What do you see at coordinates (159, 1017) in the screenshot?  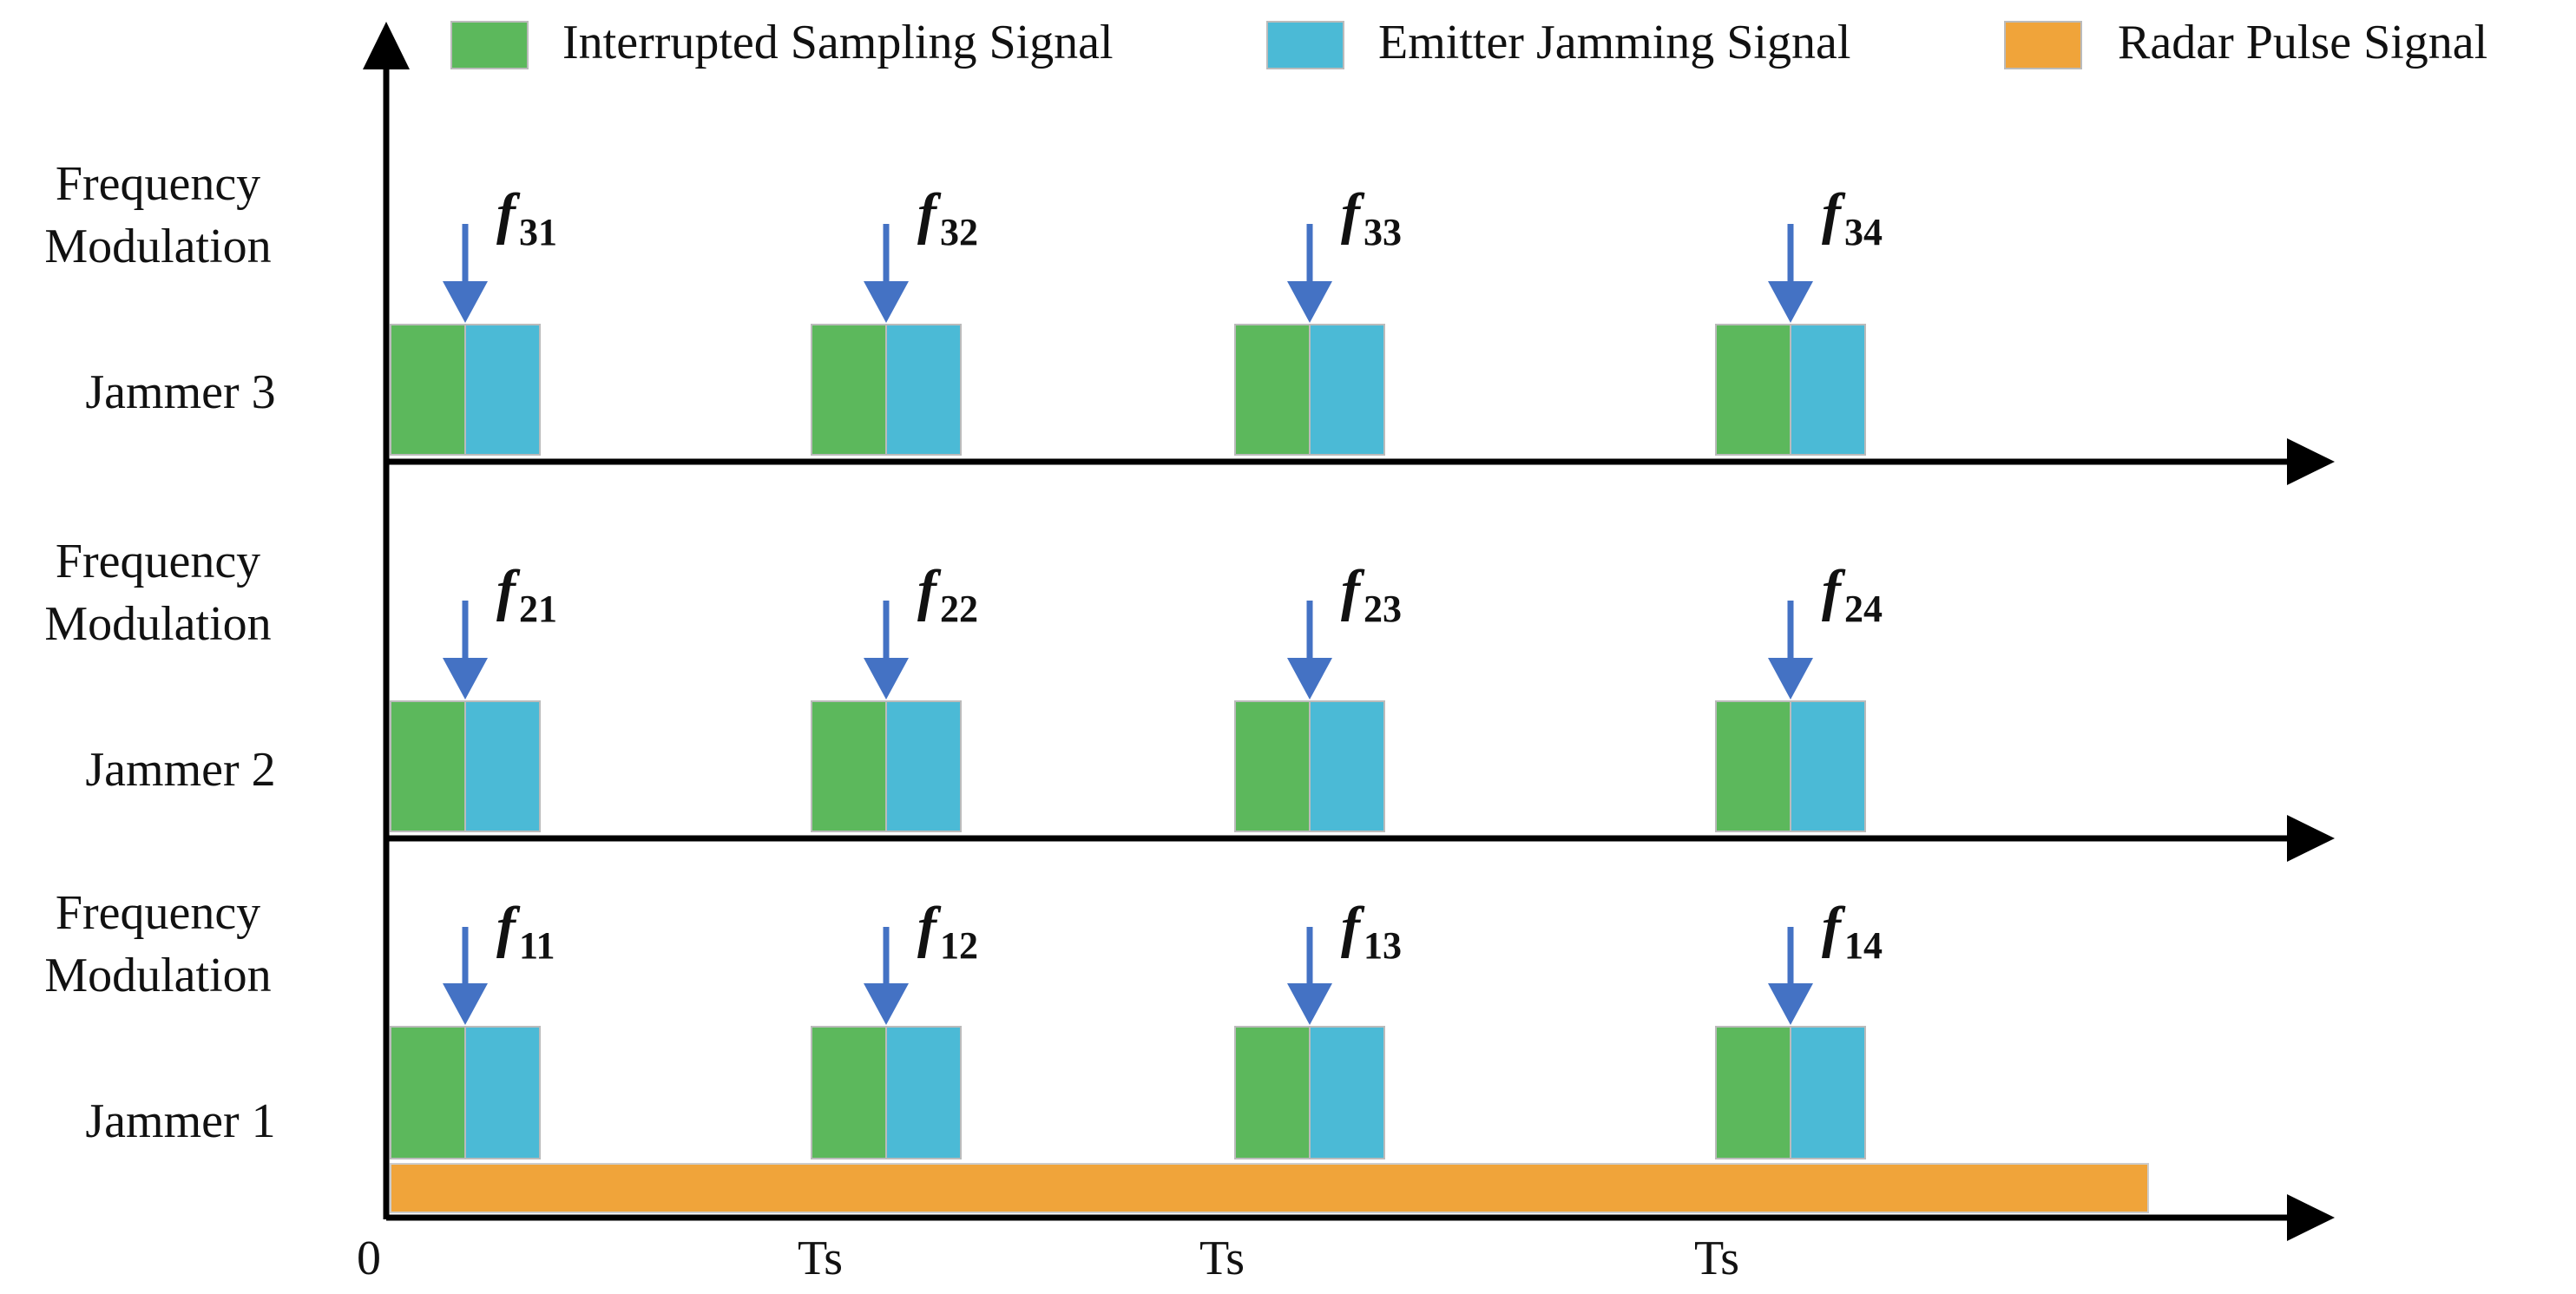 I see `row1-labels: Frequency Modulation Jammer 1` at bounding box center [159, 1017].